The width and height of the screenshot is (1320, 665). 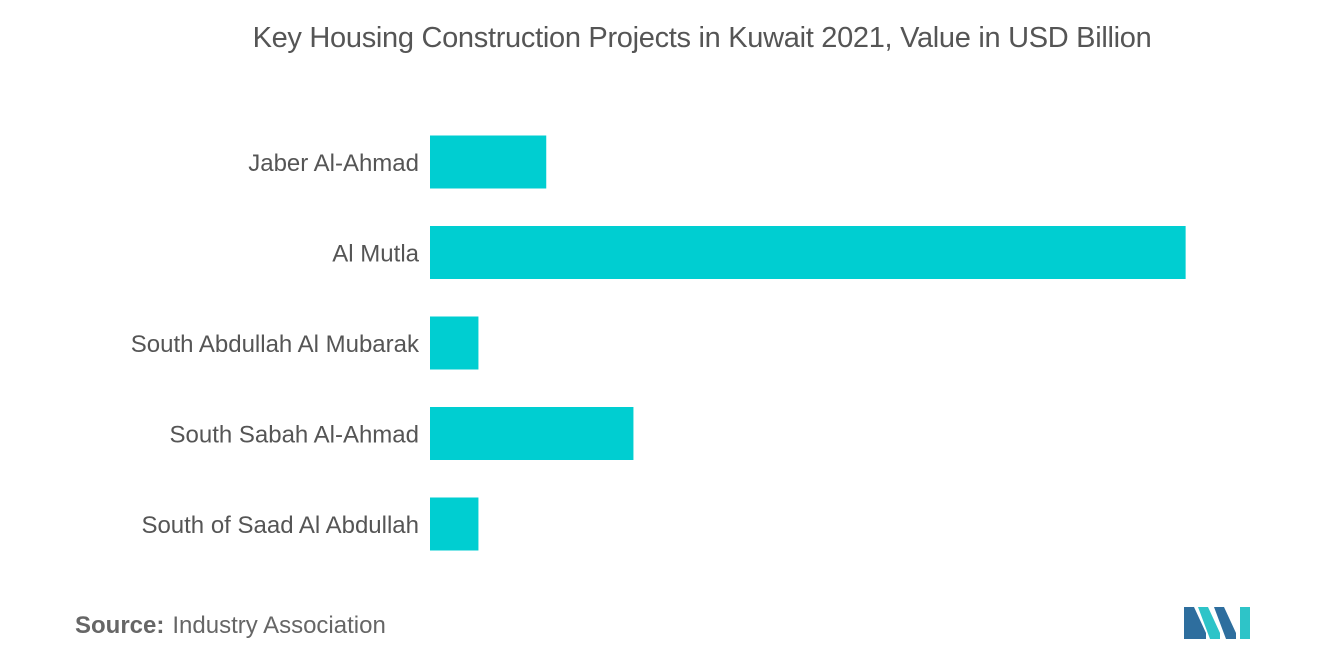 What do you see at coordinates (375, 254) in the screenshot?
I see `category-label: Al Mutla` at bounding box center [375, 254].